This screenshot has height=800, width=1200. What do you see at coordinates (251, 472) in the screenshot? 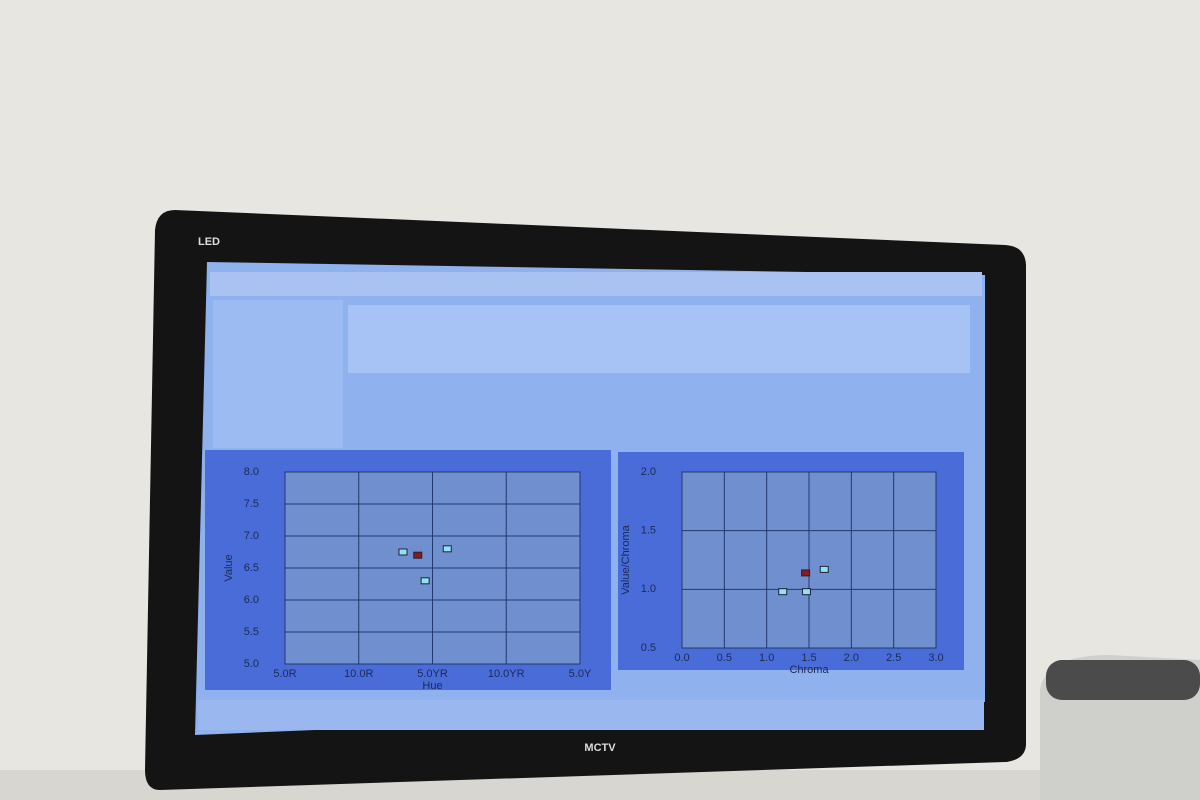
I see `y-tick-label: 8.0` at bounding box center [251, 472].